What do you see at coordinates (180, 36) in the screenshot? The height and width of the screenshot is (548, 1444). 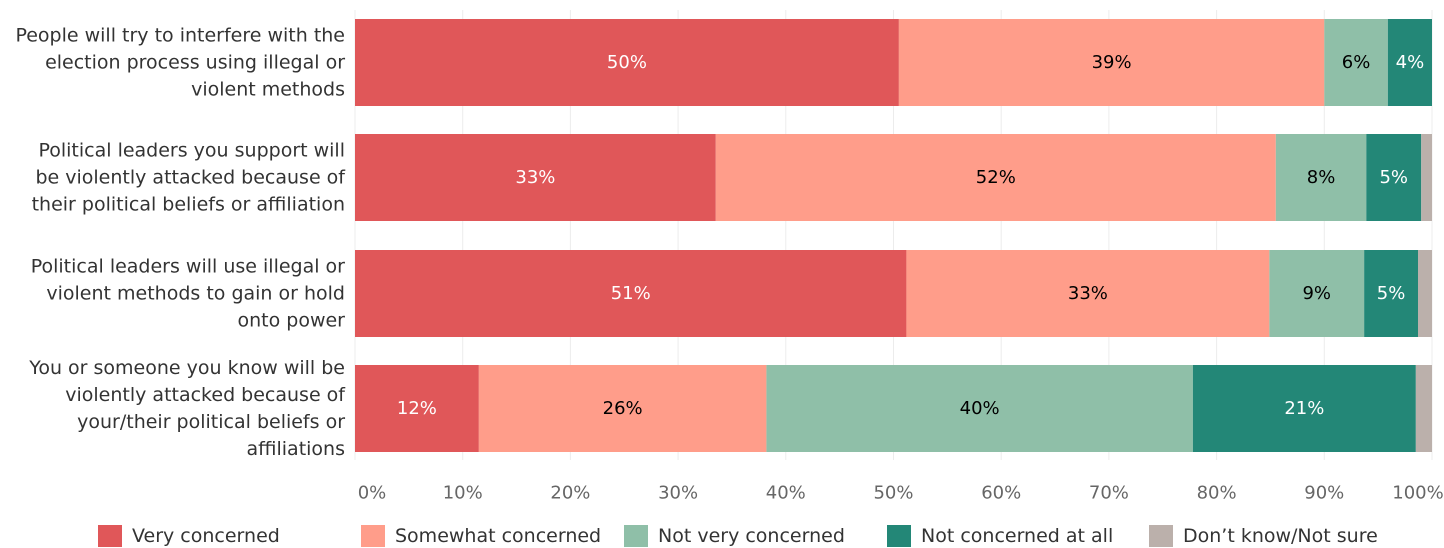 I see `category-label: People will try to interfere with the` at bounding box center [180, 36].